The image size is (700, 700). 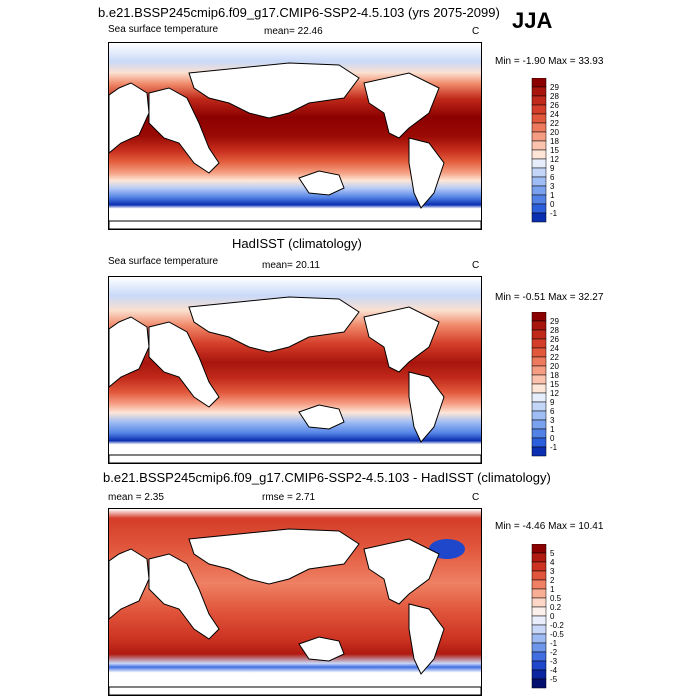 I want to click on colorbar-tick-label: 0.5, so click(x=556, y=598).